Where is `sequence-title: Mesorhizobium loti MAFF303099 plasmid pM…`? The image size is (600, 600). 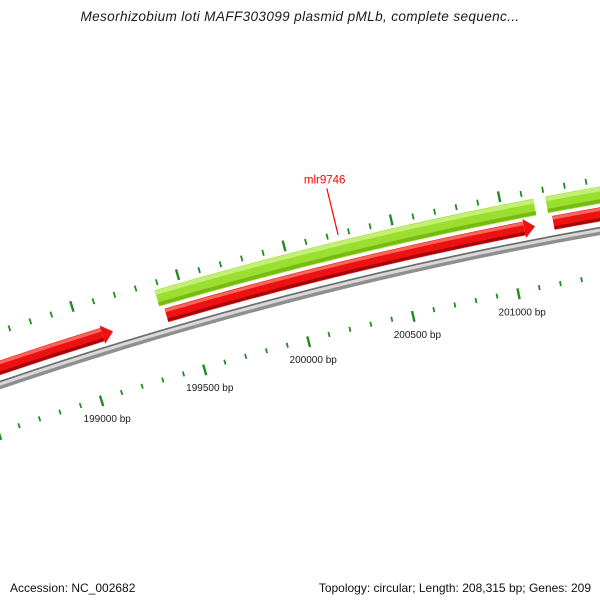
sequence-title: Mesorhizobium loti MAFF303099 plasmid pM… is located at coordinates (300, 16).